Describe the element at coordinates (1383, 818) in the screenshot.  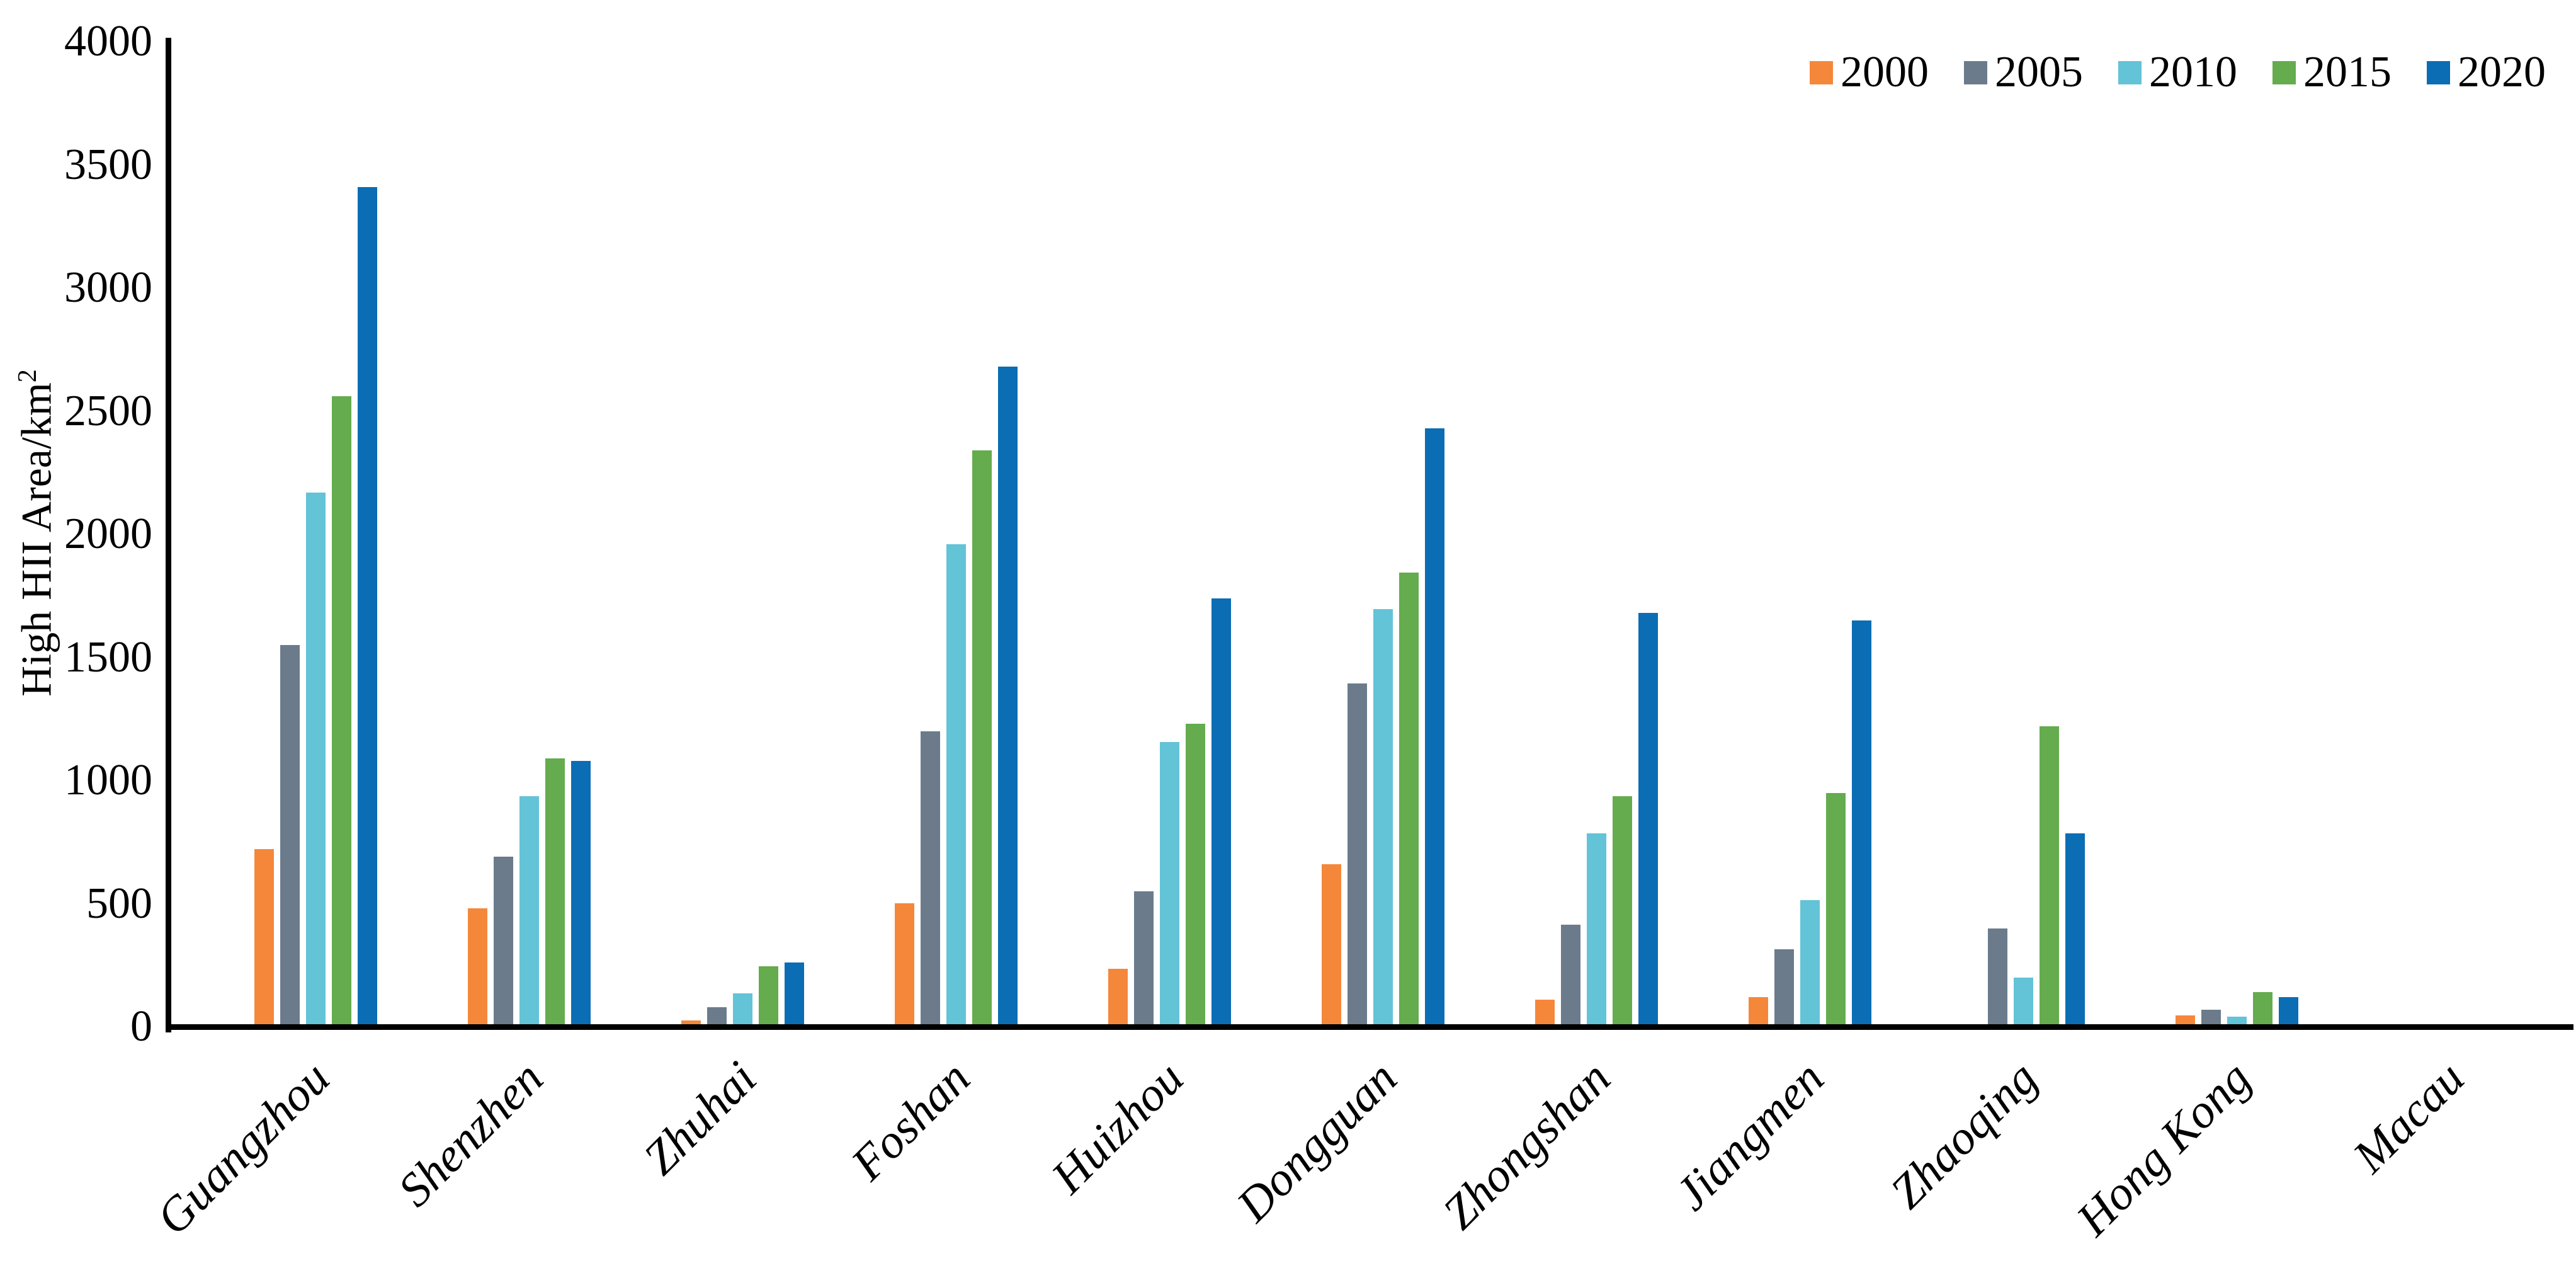
I see `bar-dongguan-2010` at that location.